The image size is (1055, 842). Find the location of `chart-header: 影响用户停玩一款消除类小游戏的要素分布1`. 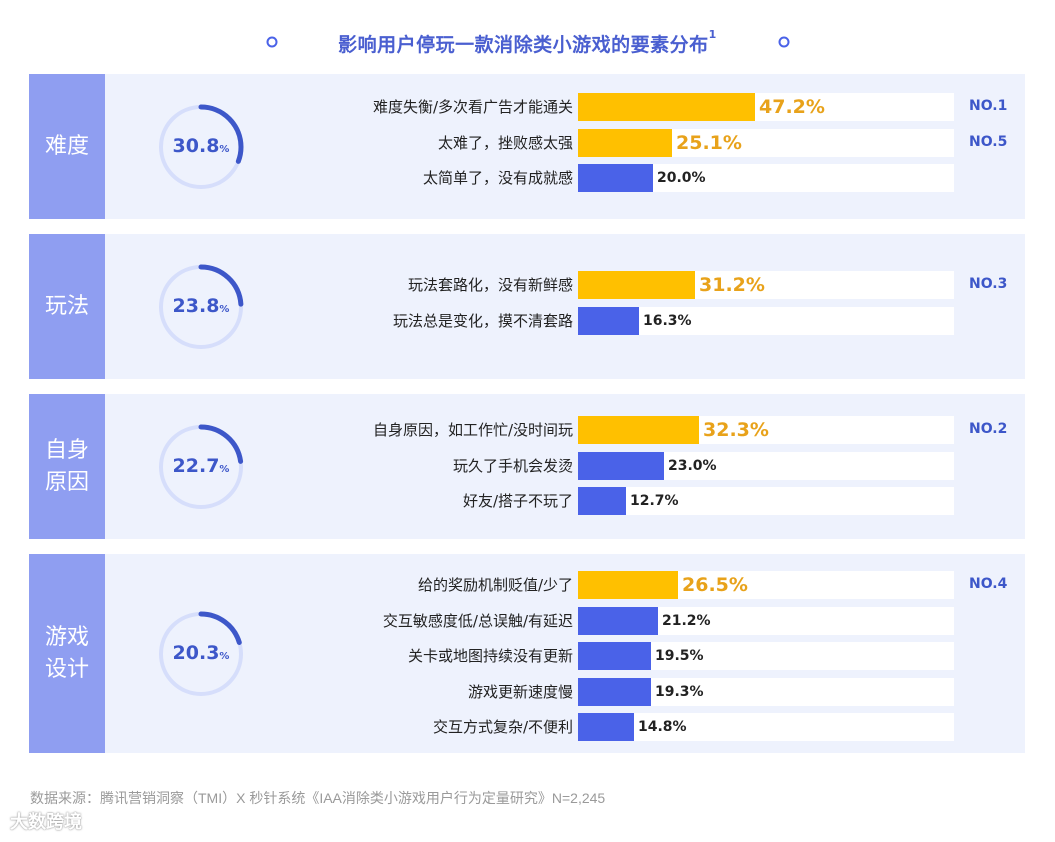

chart-header: 影响用户停玩一款消除类小游戏的要素分布1 is located at coordinates (527, 42).